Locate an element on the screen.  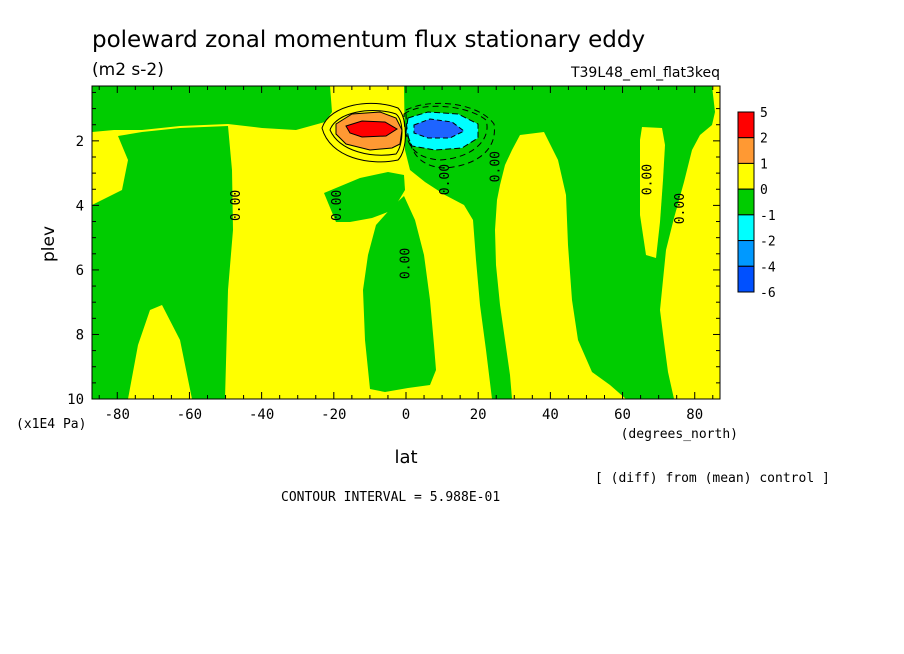
colorbar: 5 2 1 0 -1 -2 -4 -6 is located at coordinates (756, 203).